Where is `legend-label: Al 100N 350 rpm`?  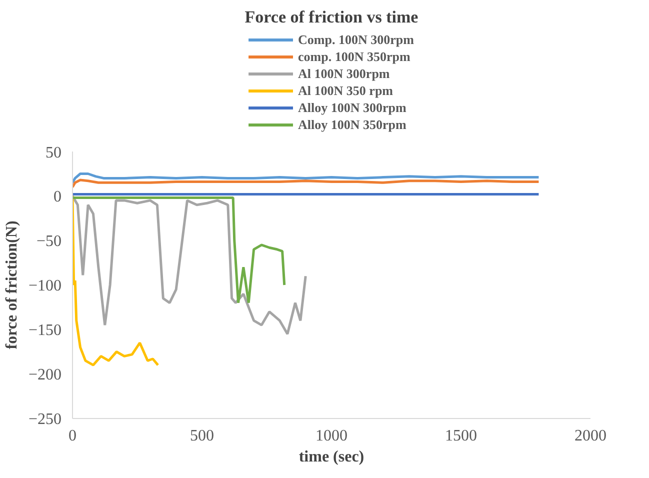
legend-label: Al 100N 350 rpm is located at coordinates (346, 90).